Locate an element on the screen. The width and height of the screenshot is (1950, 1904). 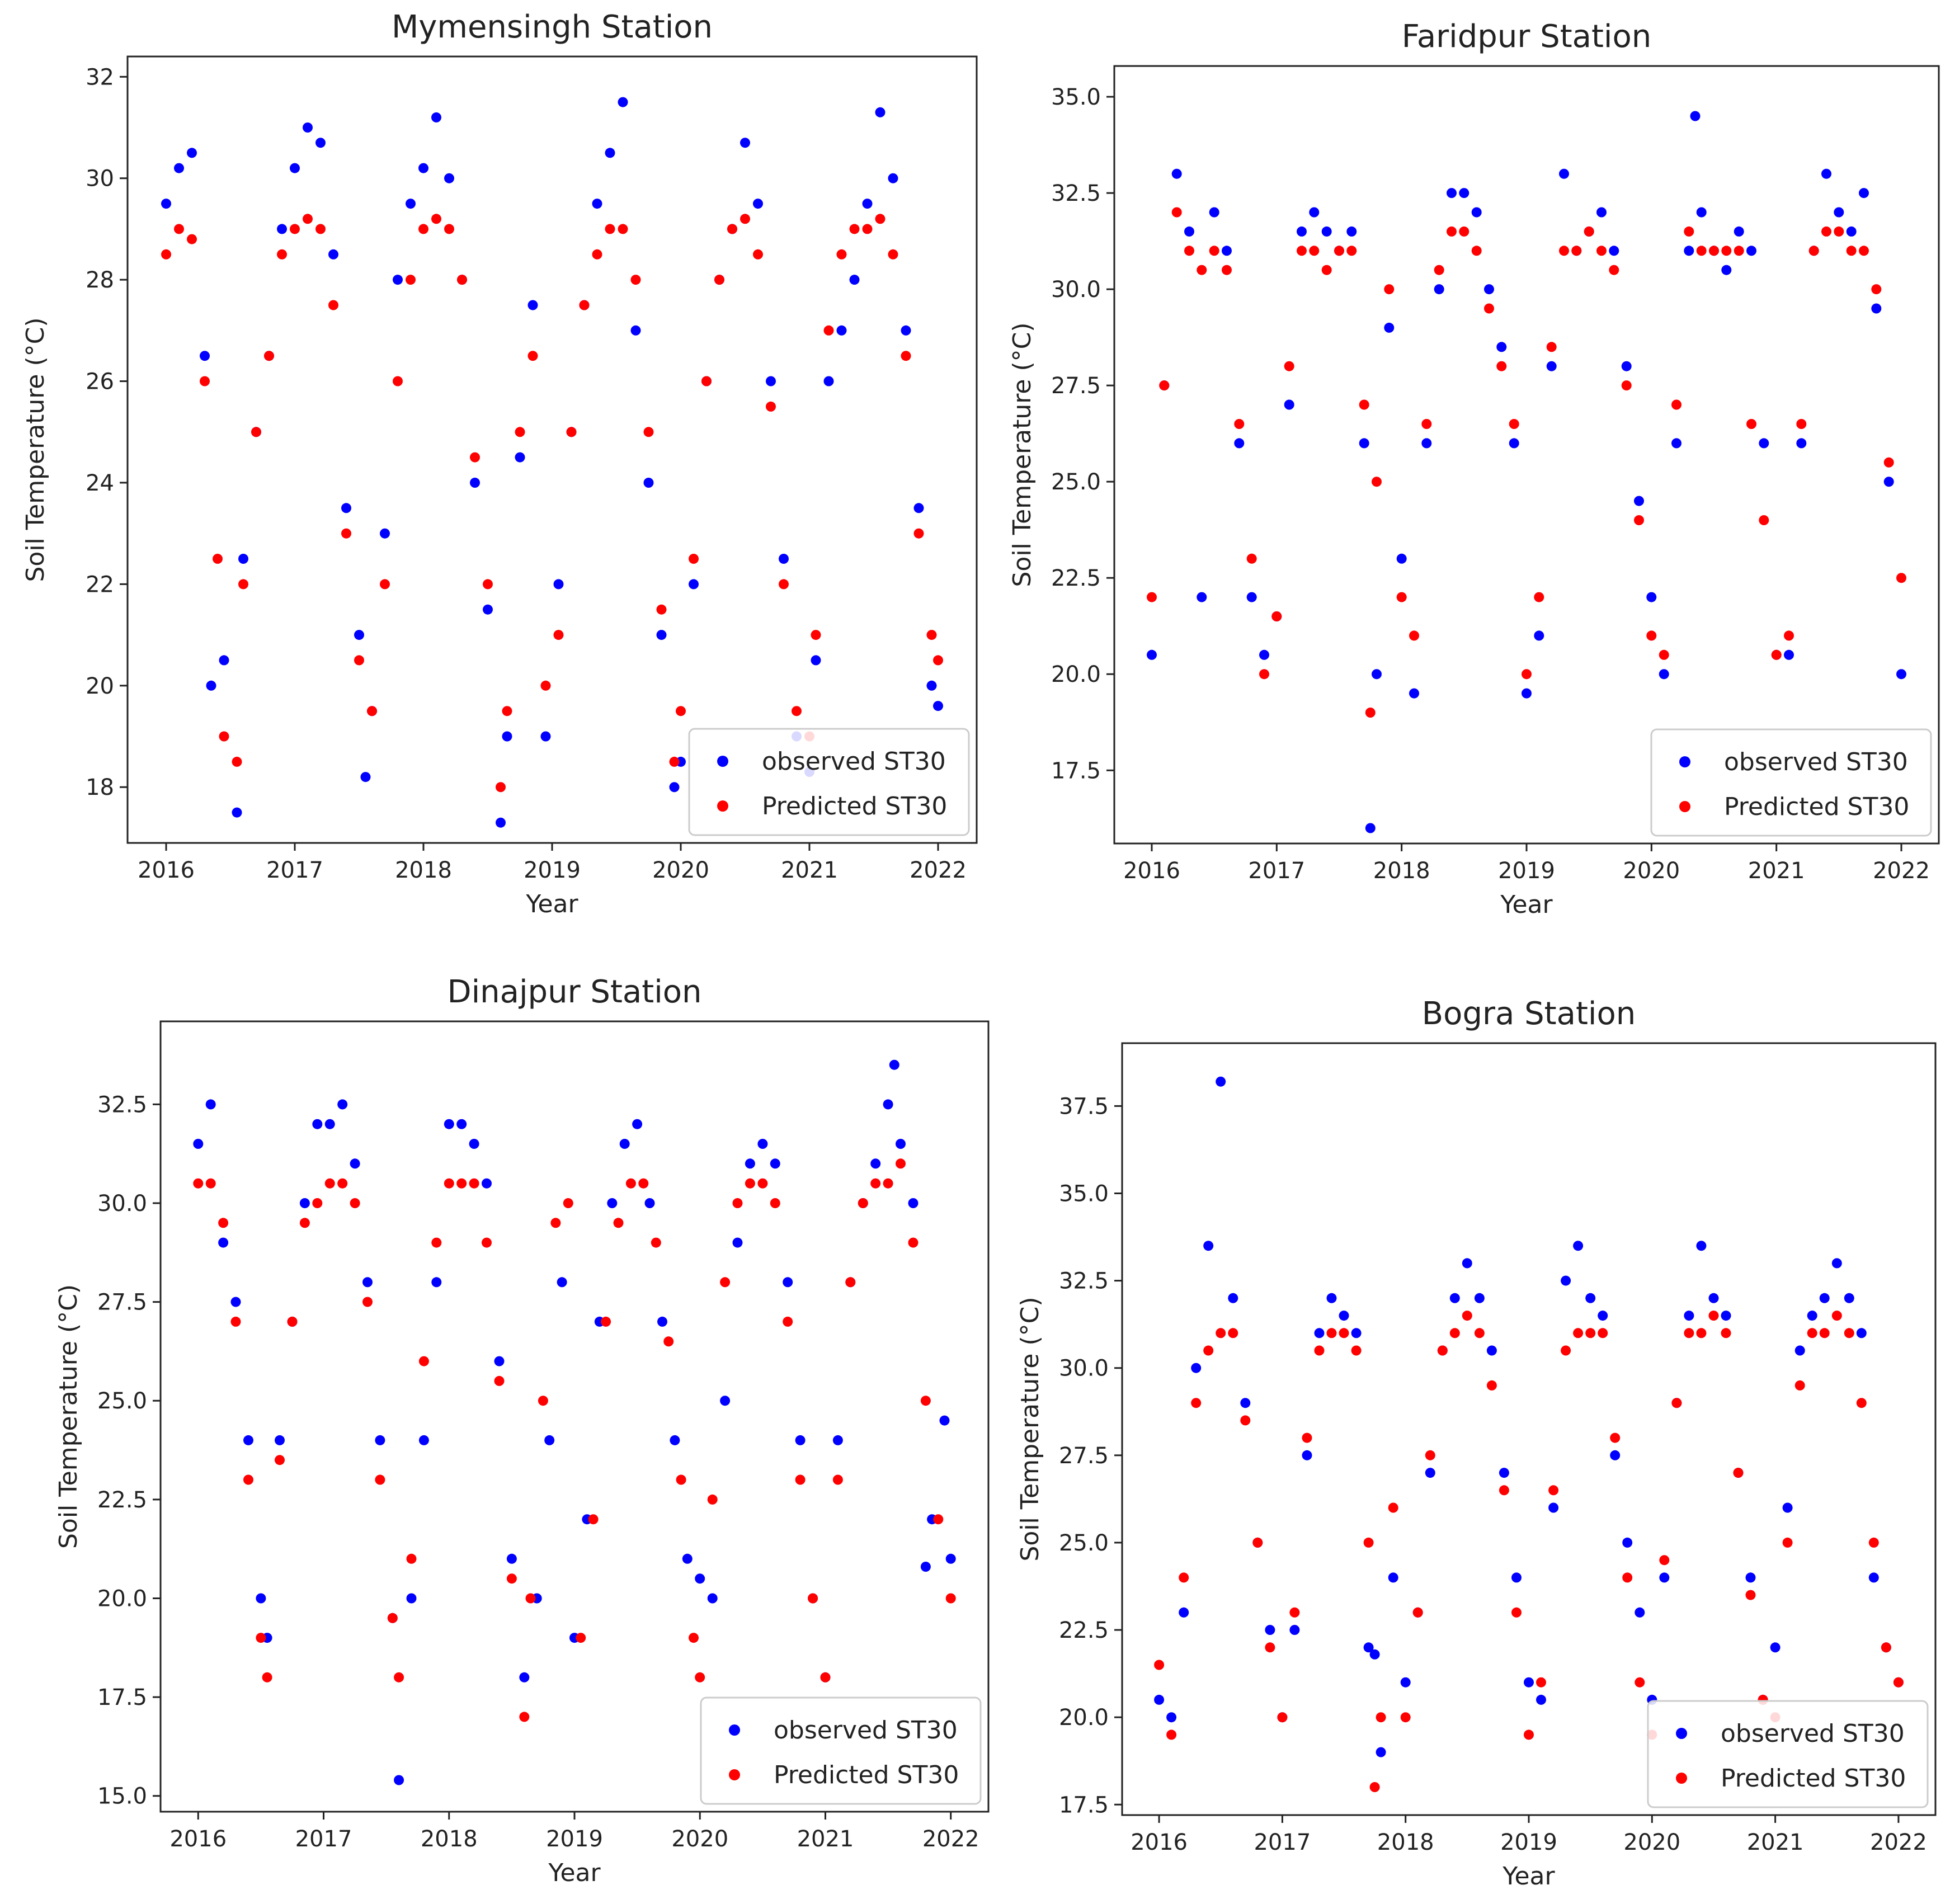
y-tick-label: 20.0 is located at coordinates (122, 1598).